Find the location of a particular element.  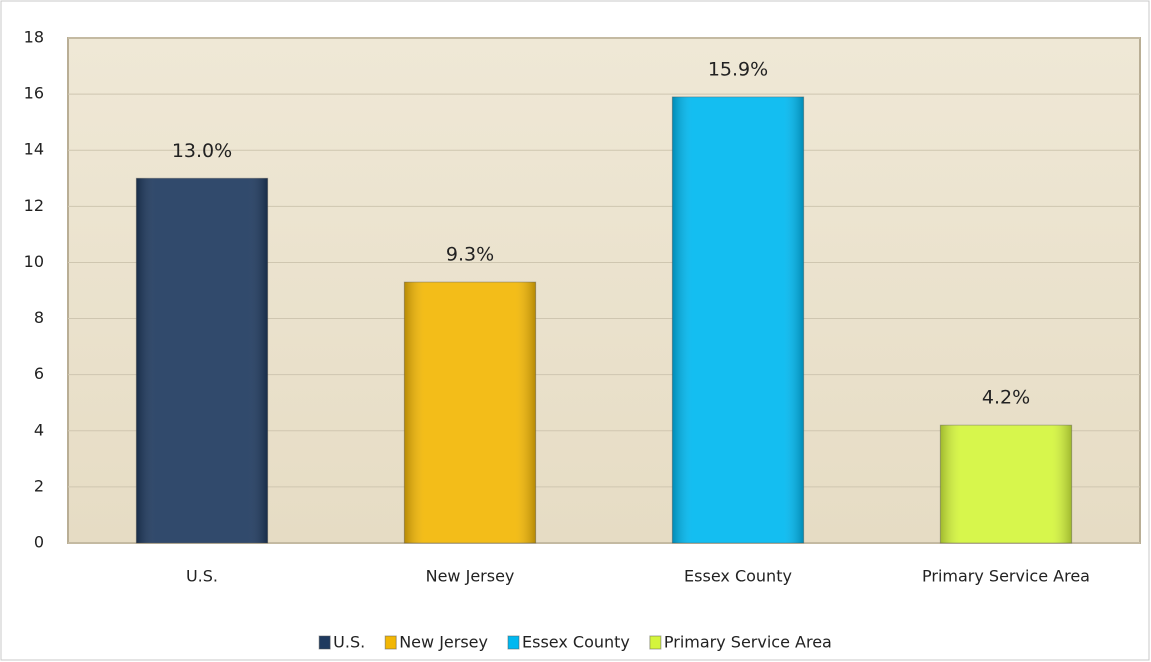

legend-label: U.S. is located at coordinates (349, 642).